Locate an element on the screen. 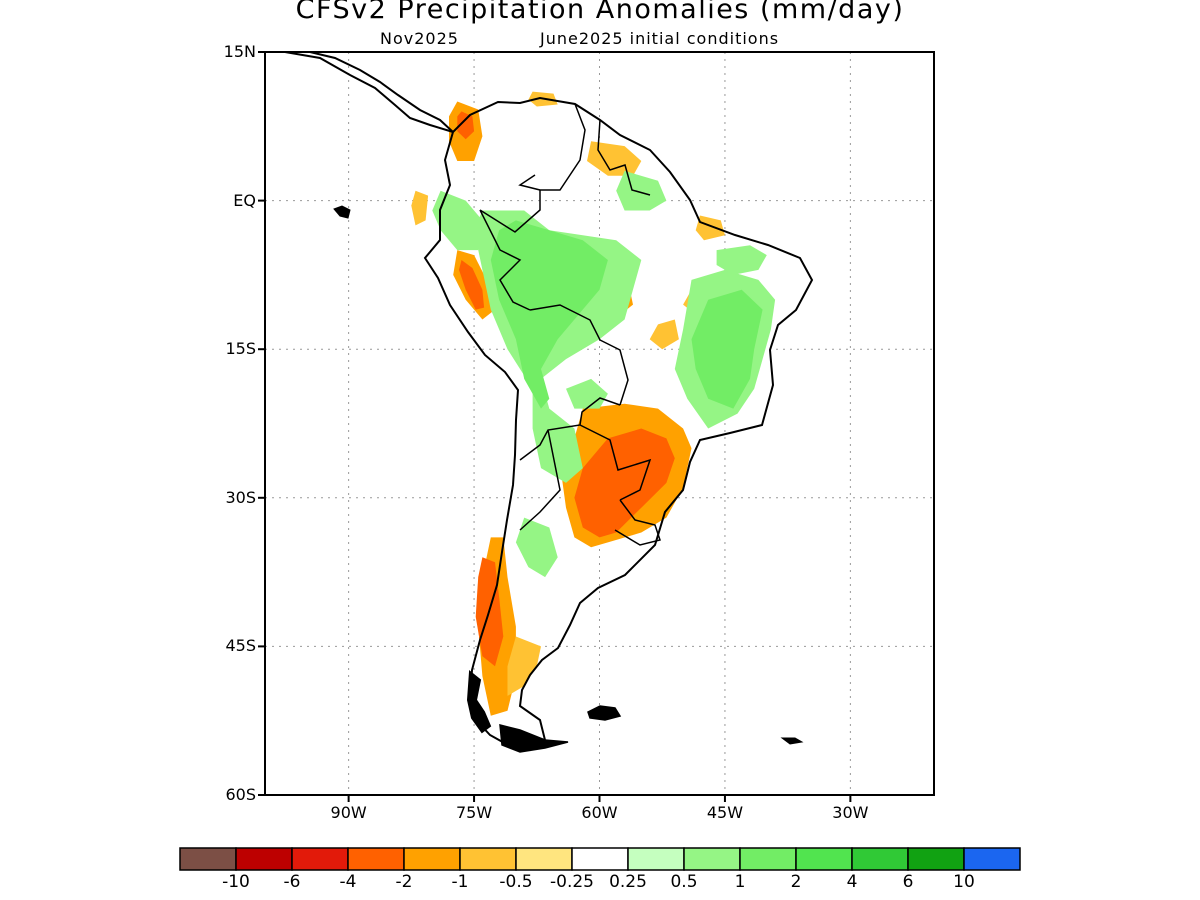 Image resolution: width=1200 pixels, height=900 pixels. anomaly-region-ecuador-dry is located at coordinates (420, 208).